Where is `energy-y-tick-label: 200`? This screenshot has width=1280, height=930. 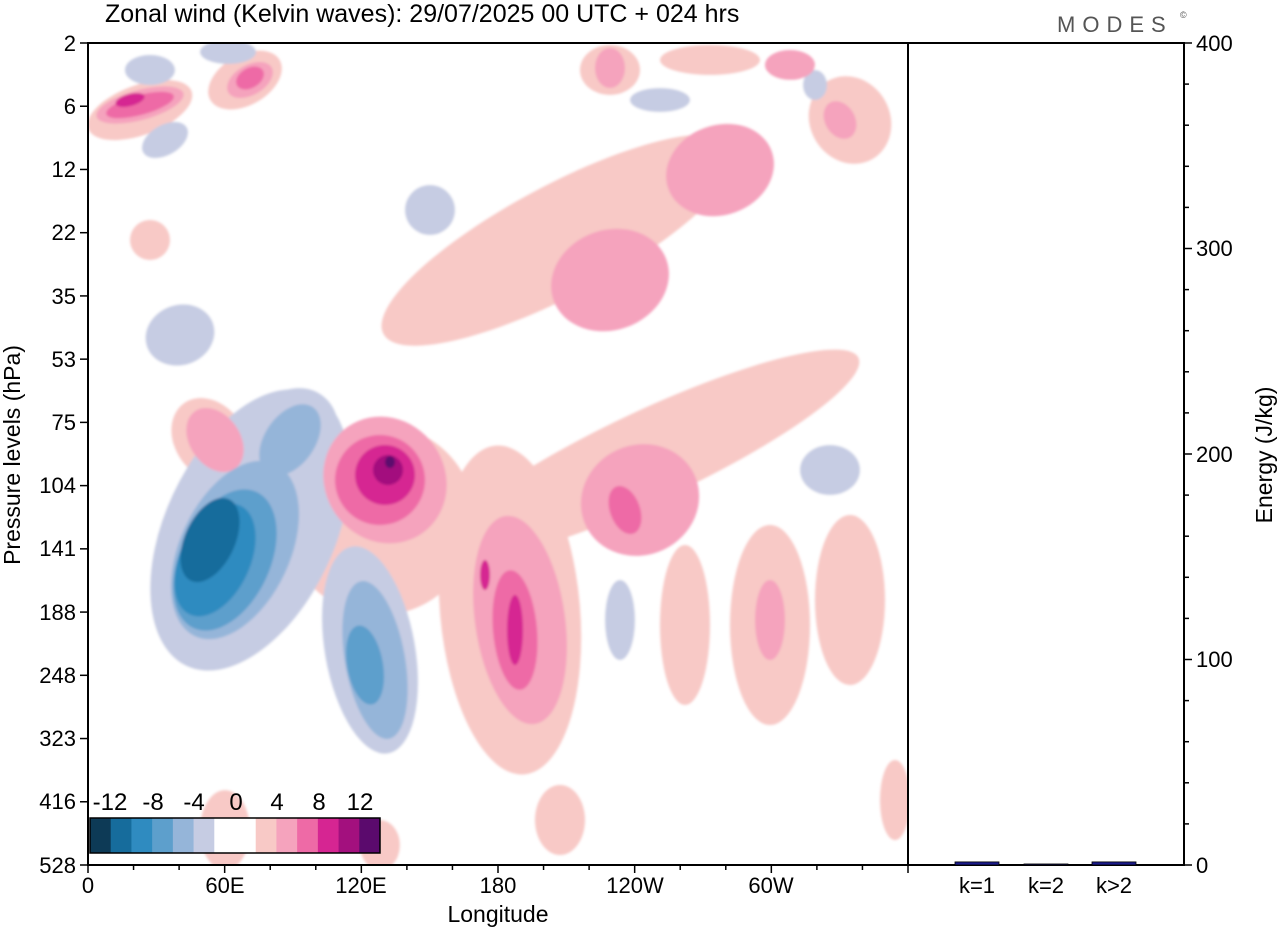 energy-y-tick-label: 200 is located at coordinates (1214, 454).